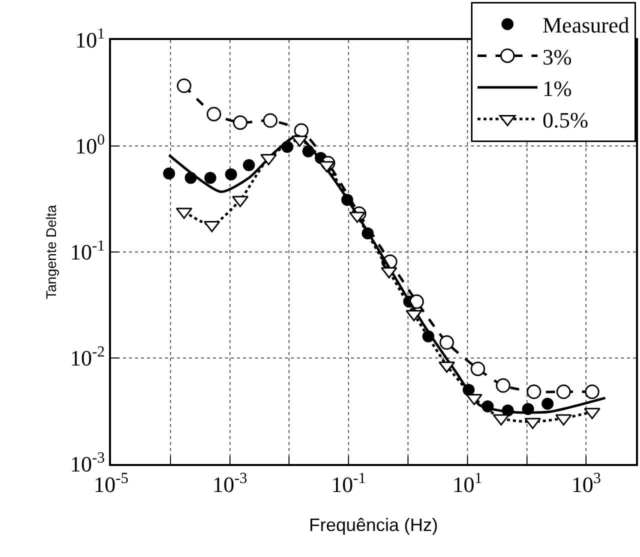 This screenshot has height=557, width=640. Describe the element at coordinates (87, 251) in the screenshot. I see `y-tick-label: 10$^{-1}$` at that location.